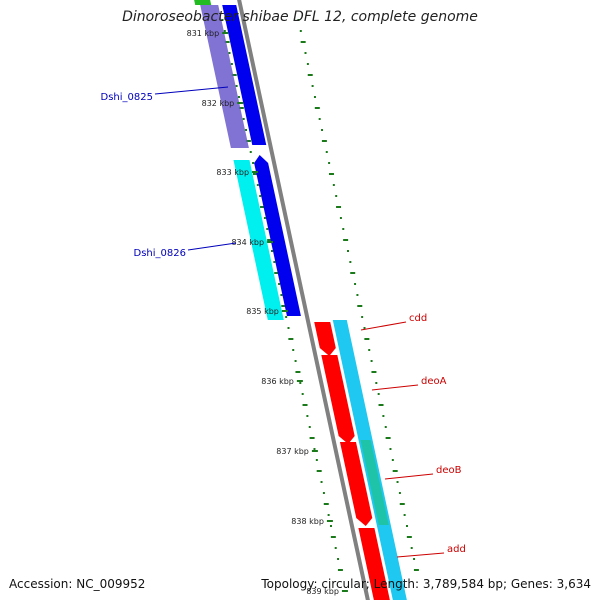 The width and height of the screenshot is (600, 605). What do you see at coordinates (218, 103) in the screenshot?
I see `tick-label: 832 kbp` at bounding box center [218, 103].